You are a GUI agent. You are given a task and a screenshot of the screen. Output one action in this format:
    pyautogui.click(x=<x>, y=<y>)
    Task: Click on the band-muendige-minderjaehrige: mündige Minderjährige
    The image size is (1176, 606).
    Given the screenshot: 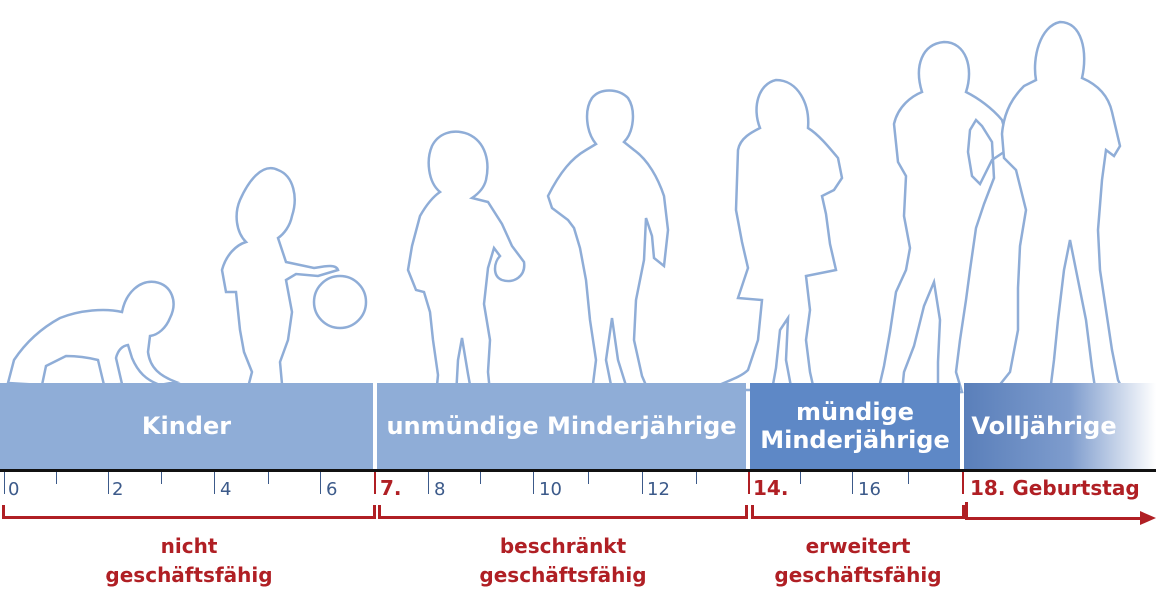 What is the action you would take?
    pyautogui.click(x=855, y=426)
    